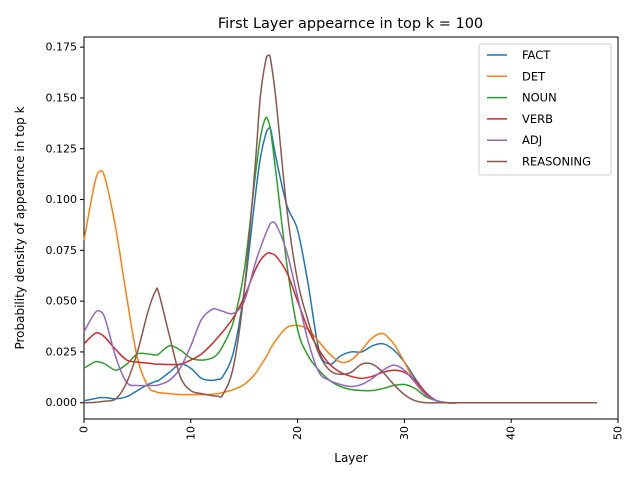 The width and height of the screenshot is (640, 480). What do you see at coordinates (511, 433) in the screenshot?
I see `x-tick-label: 40` at bounding box center [511, 433].